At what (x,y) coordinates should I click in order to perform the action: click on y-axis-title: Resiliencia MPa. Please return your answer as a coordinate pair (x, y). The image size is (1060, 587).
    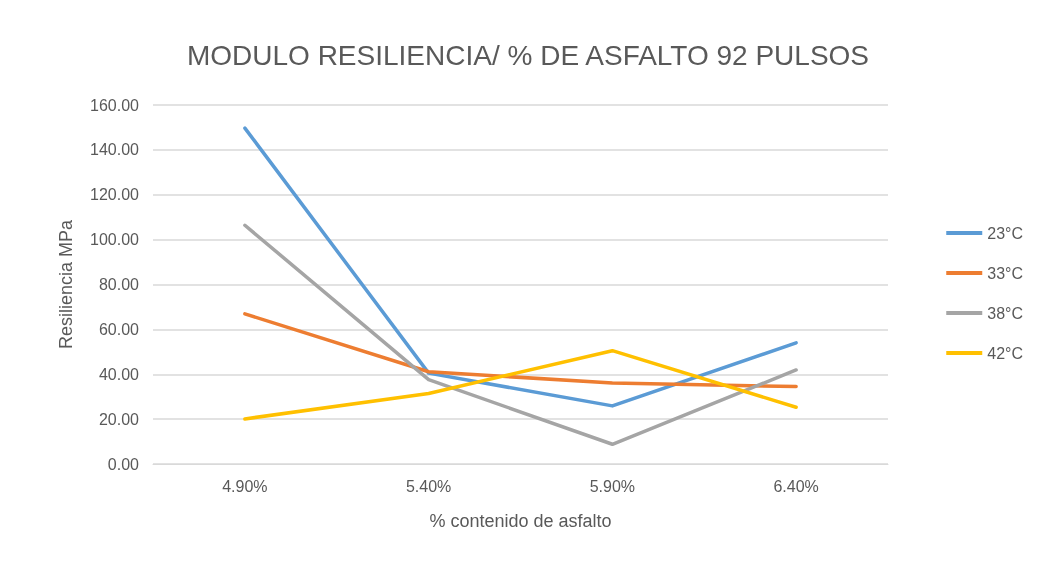
    Looking at the image, I should click on (66, 284).